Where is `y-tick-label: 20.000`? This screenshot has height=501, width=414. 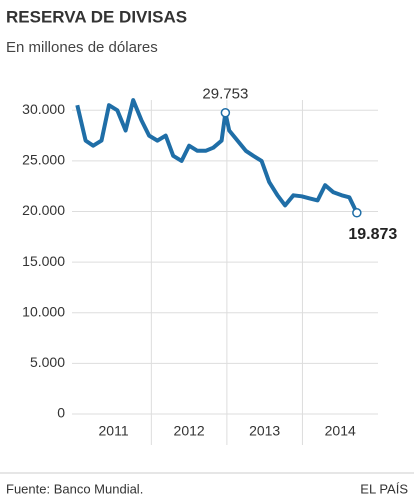
y-tick-label: 20.000 is located at coordinates (43, 210).